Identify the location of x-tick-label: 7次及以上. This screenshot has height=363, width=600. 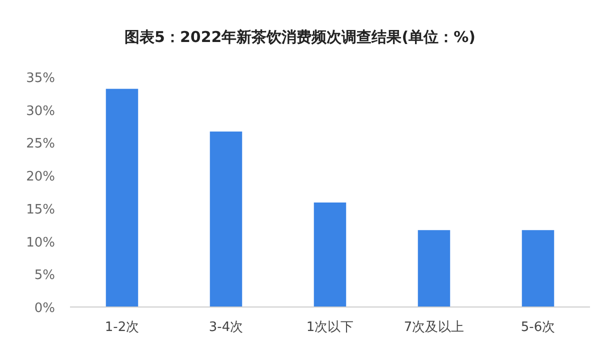
(434, 327).